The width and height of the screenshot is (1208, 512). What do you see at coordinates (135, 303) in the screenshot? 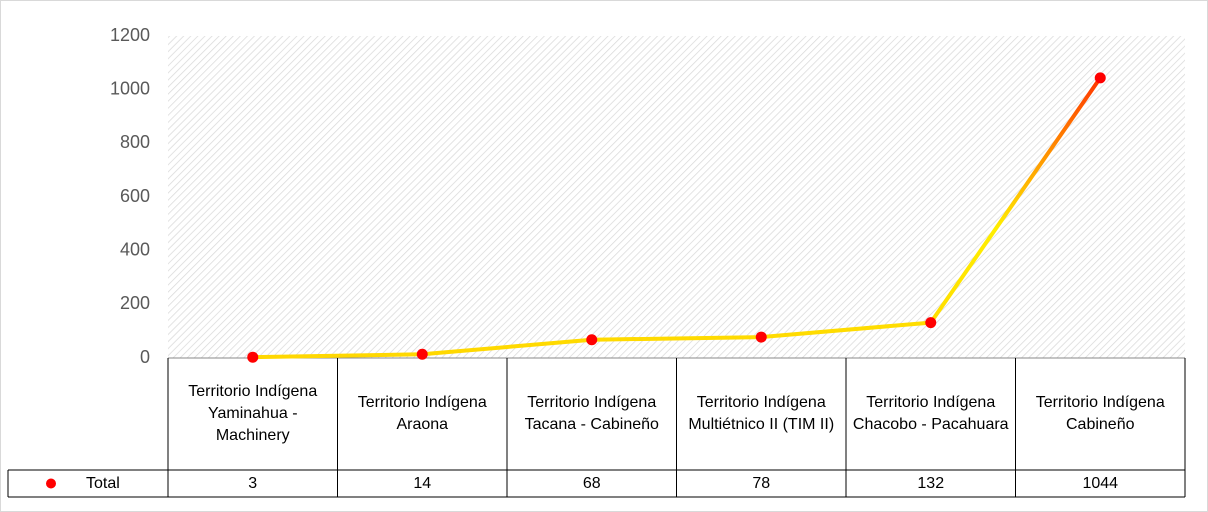
I see `y-tick-label: 200` at bounding box center [135, 303].